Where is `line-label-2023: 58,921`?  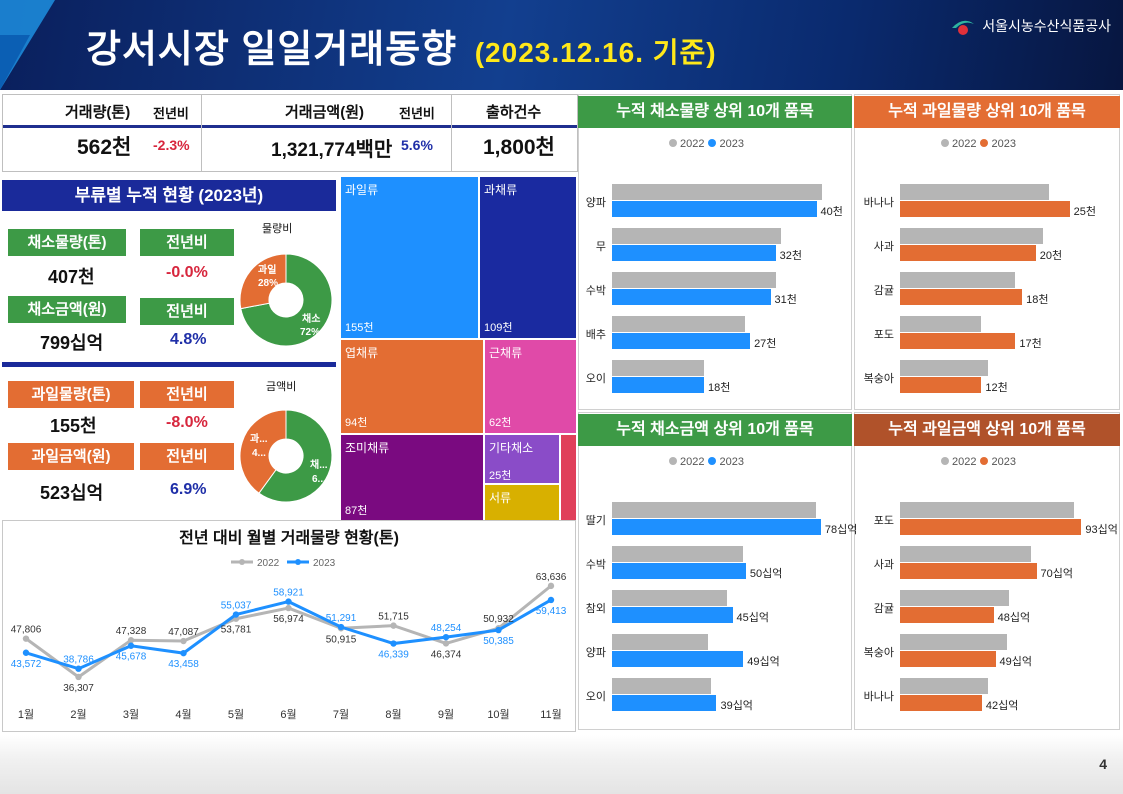 line-label-2023: 58,921 is located at coordinates (288, 593).